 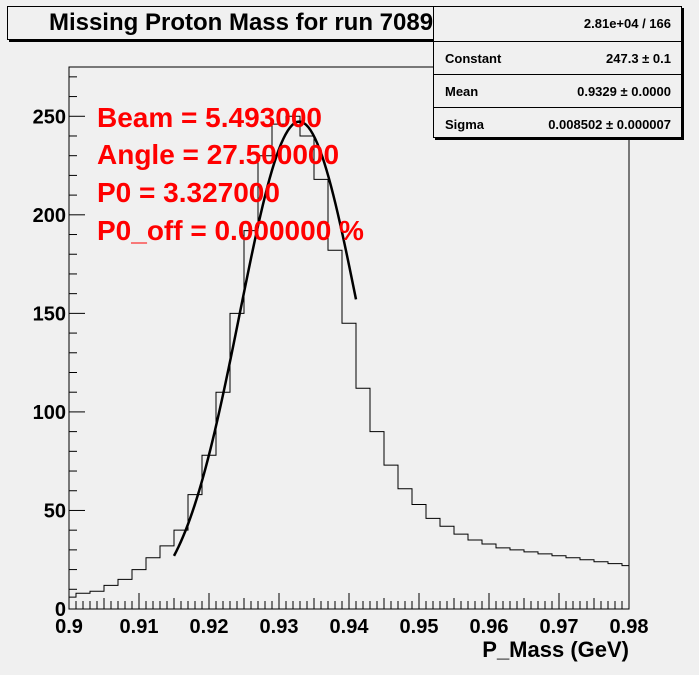 I want to click on x-tick-label: 0.98, so click(x=629, y=627).